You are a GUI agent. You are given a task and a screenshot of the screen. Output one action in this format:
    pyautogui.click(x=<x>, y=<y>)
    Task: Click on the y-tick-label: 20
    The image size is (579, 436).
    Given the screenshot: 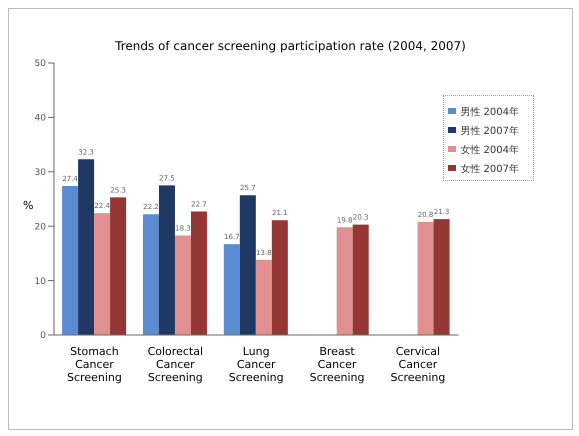 What is the action you would take?
    pyautogui.click(x=40, y=227)
    